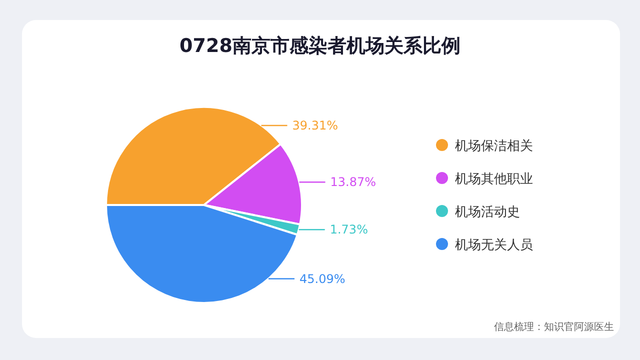 The image size is (640, 360). Describe the element at coordinates (323, 279) in the screenshot. I see `data-label: 45.09%` at that location.